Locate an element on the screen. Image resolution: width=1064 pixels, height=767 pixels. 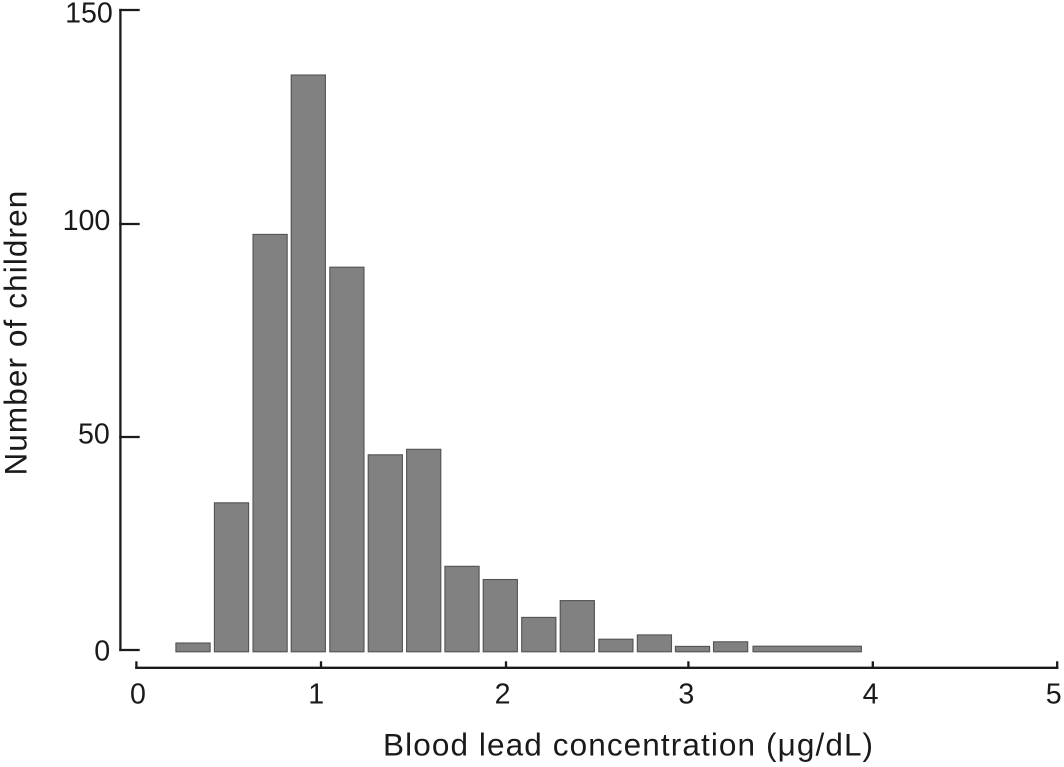
svg-text: 100 is located at coordinates (87, 221).